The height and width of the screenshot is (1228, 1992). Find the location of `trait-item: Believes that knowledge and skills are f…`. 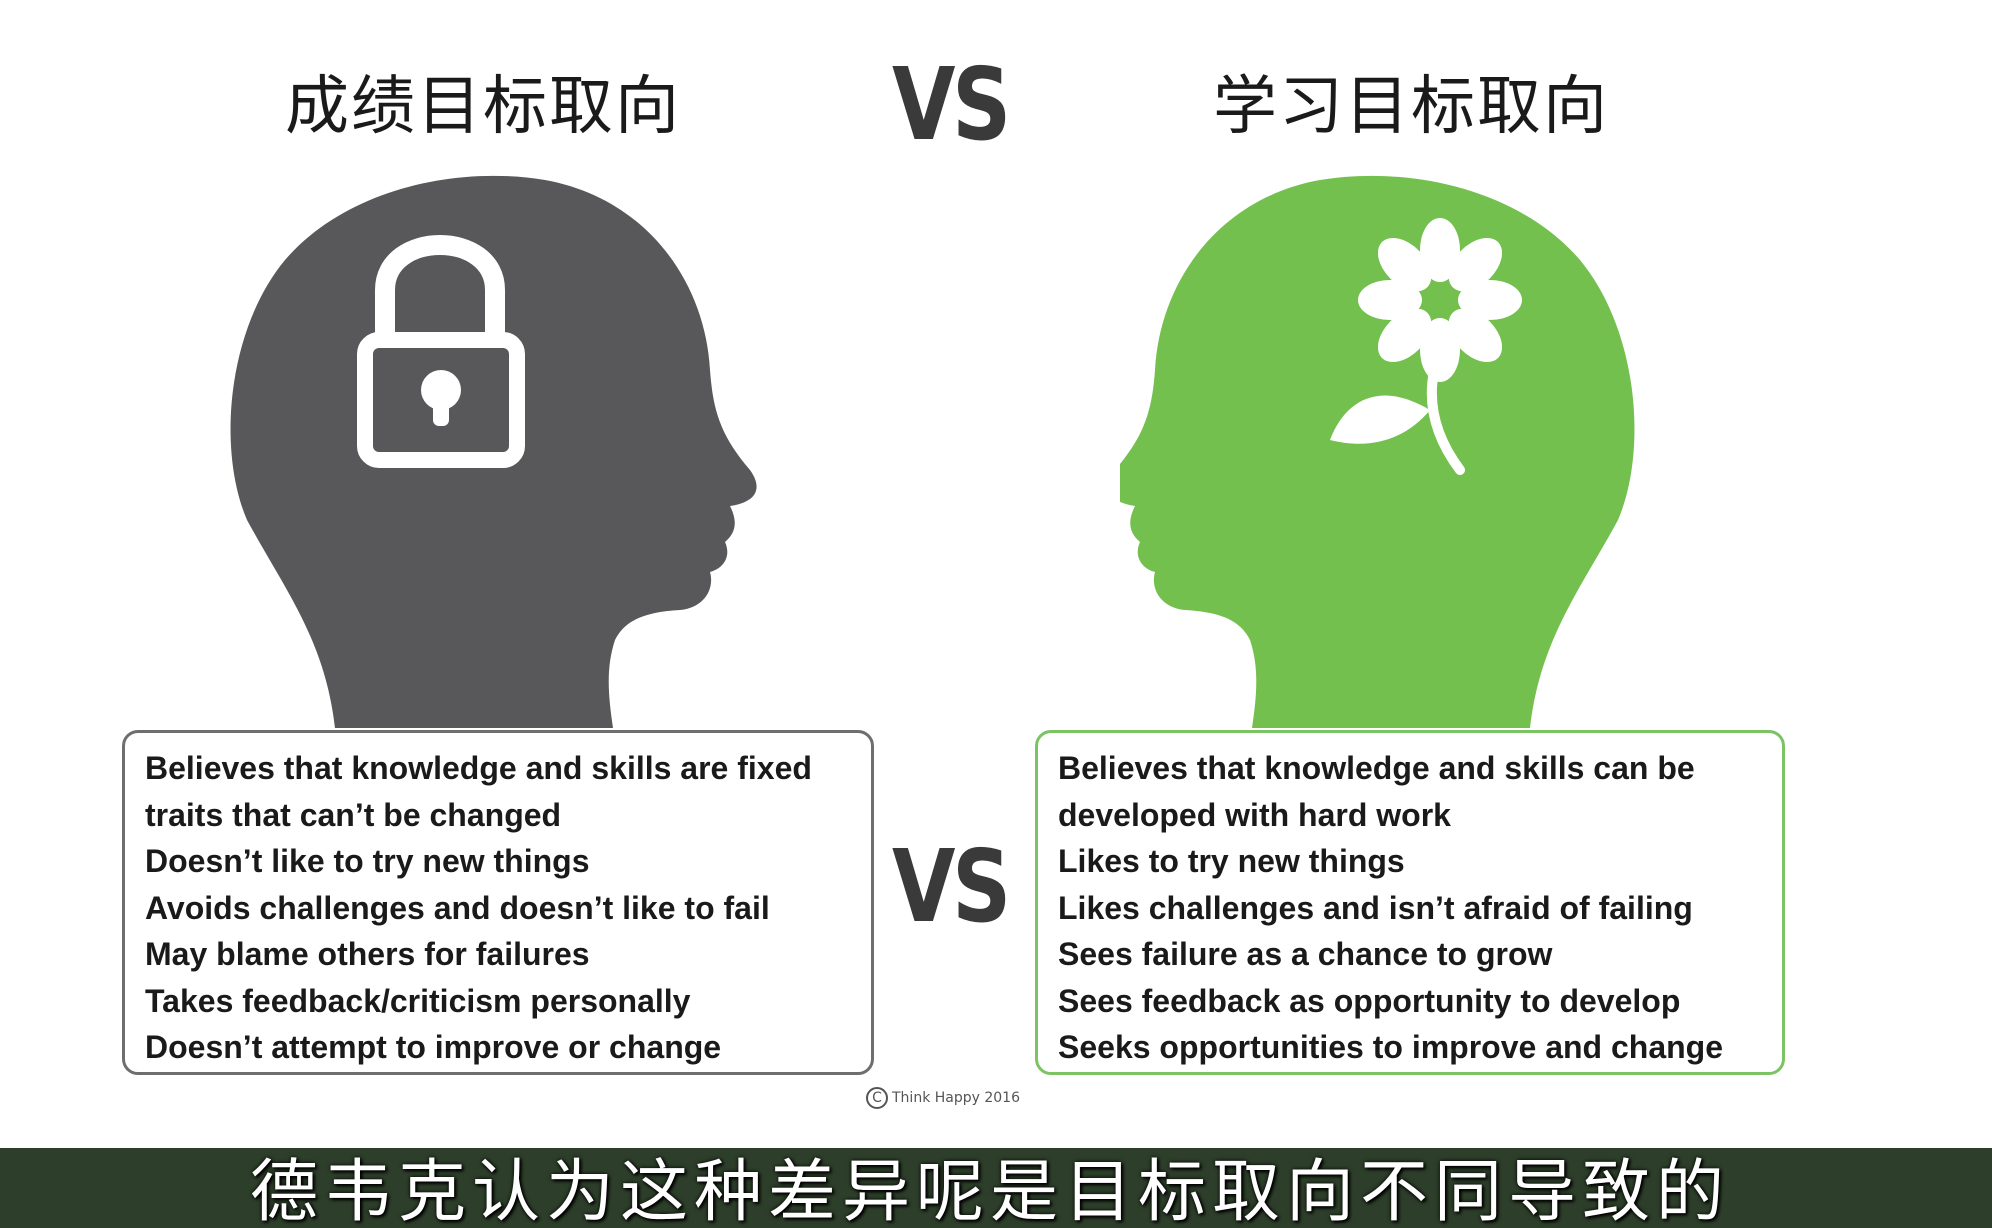

trait-item: Believes that knowledge and skills are f… is located at coordinates (478, 768).